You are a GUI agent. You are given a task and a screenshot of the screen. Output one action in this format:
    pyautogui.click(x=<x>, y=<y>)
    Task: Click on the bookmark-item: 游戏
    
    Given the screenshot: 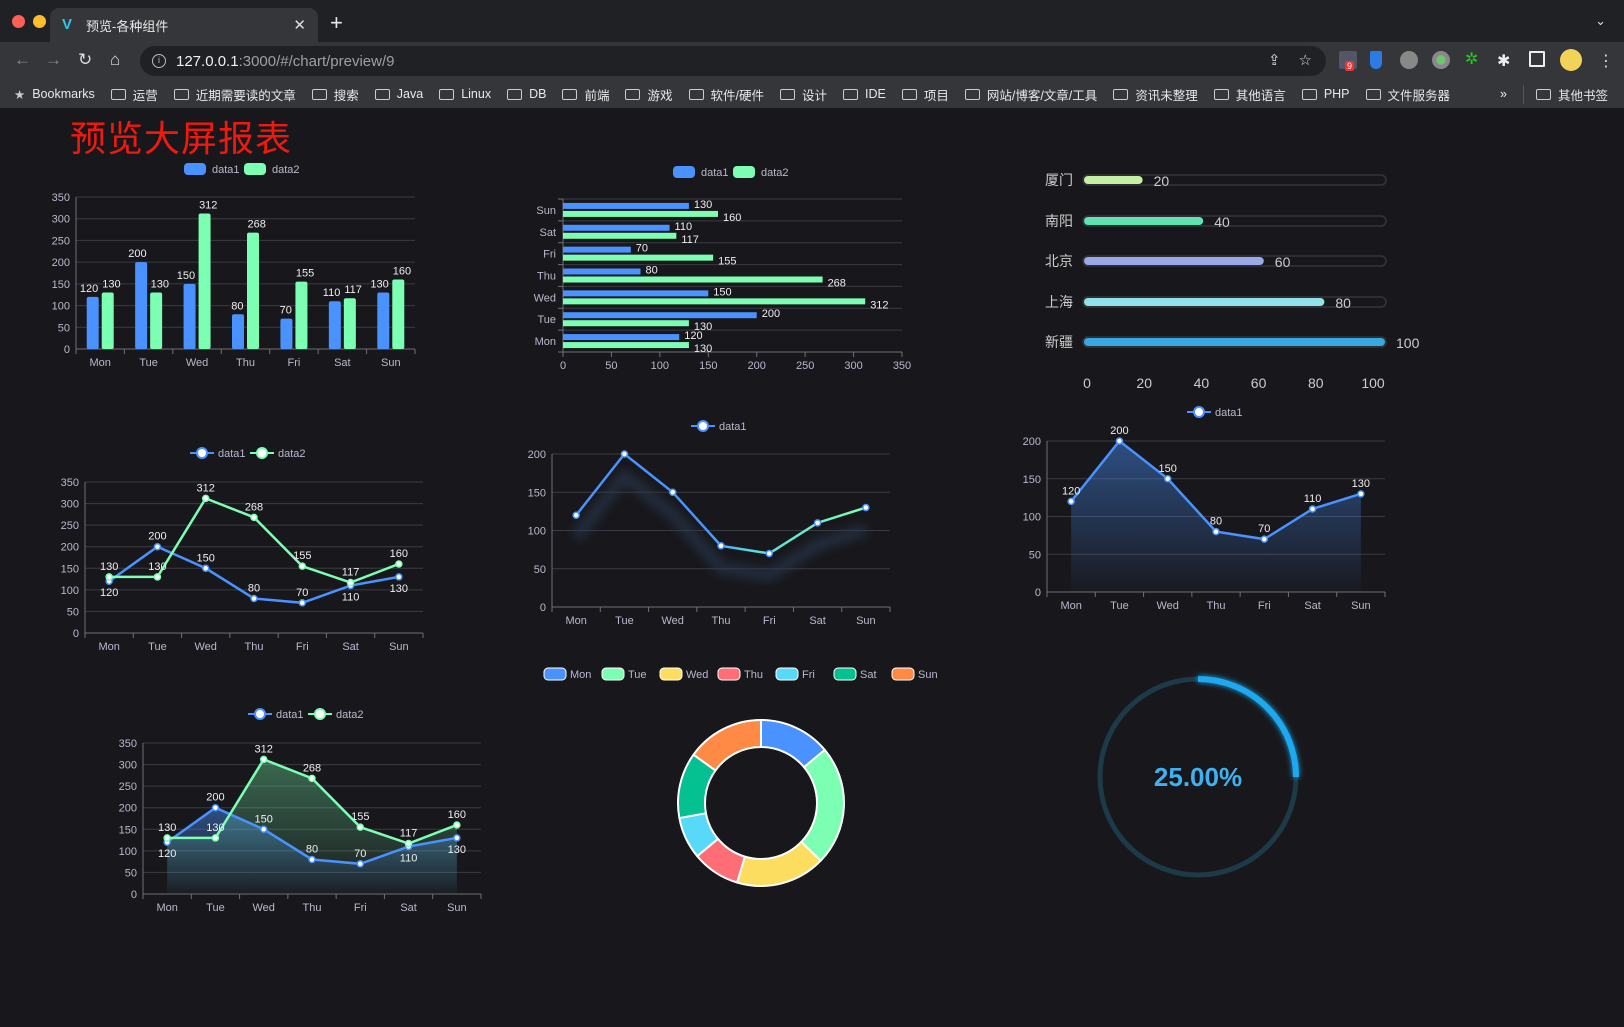 What is the action you would take?
    pyautogui.click(x=649, y=94)
    